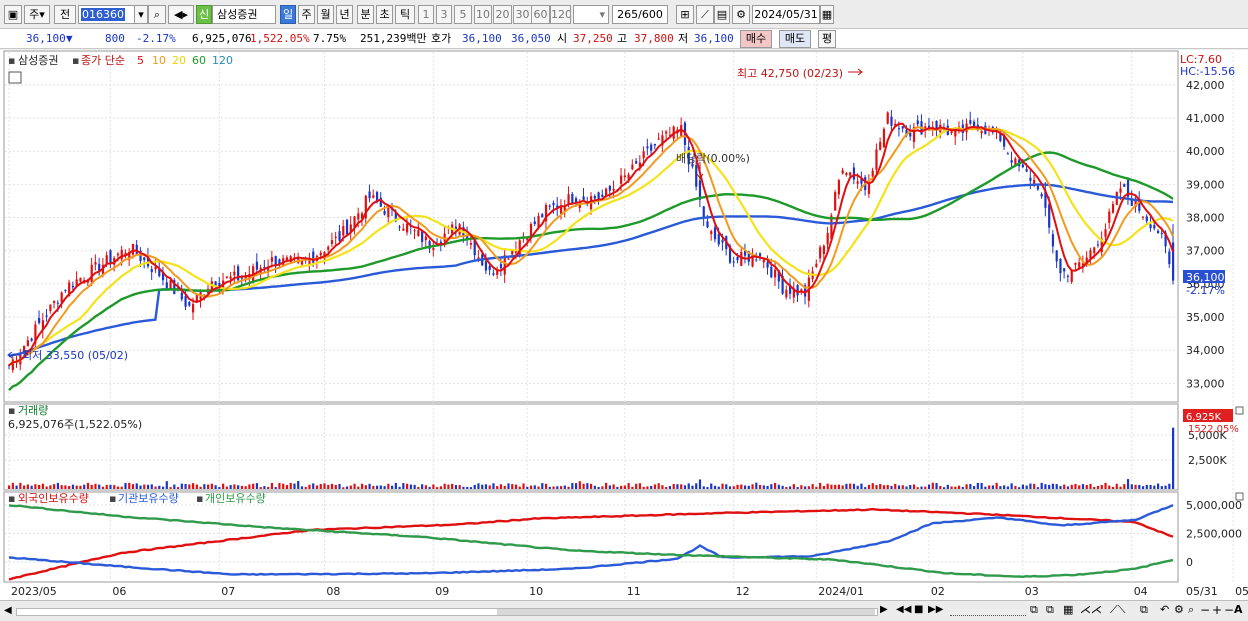  I want to click on tab-year: 년, so click(344, 14).